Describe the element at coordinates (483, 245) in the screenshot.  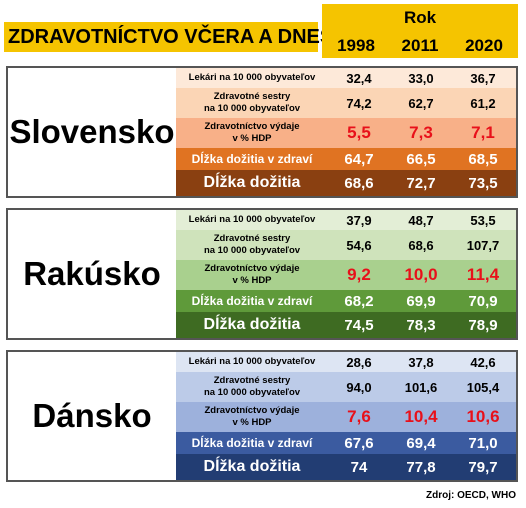
I see `value-2020: 107,7` at that location.